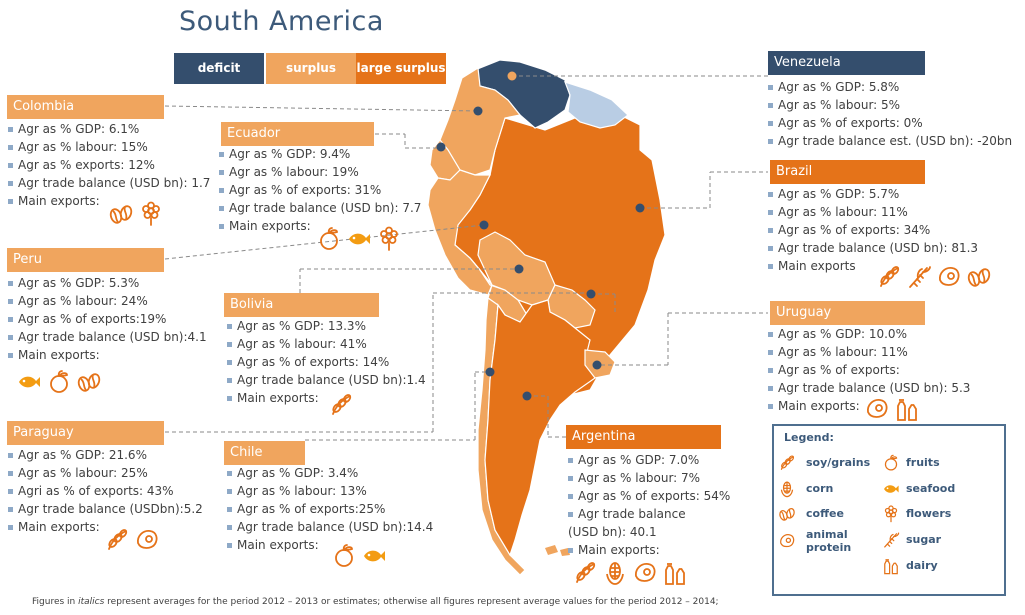 This screenshot has width=1025, height=615. What do you see at coordinates (441, 147) in the screenshot?
I see `marker-ecuador` at bounding box center [441, 147].